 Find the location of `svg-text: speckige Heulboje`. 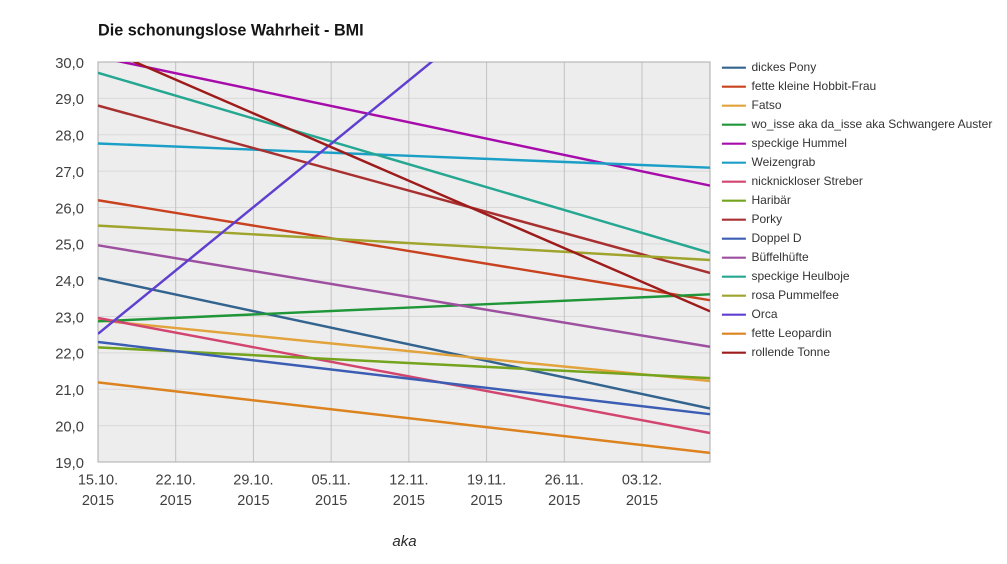

svg-text: speckige Heulboje is located at coordinates (801, 276).